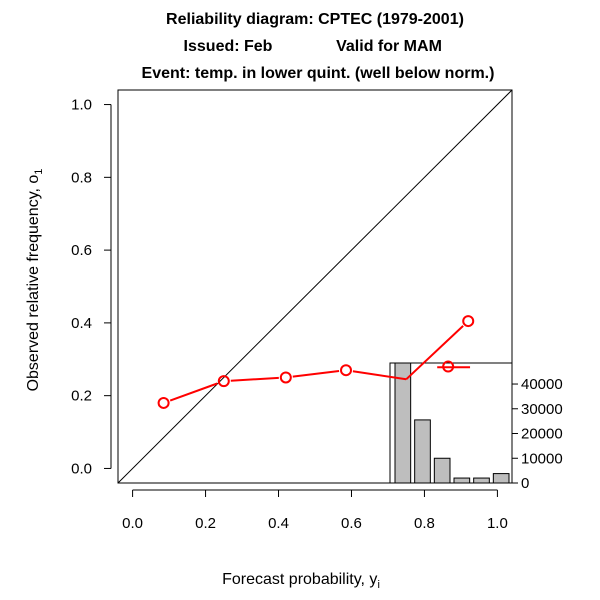  I want to click on valid-label: Valid for MAM, so click(389, 46).